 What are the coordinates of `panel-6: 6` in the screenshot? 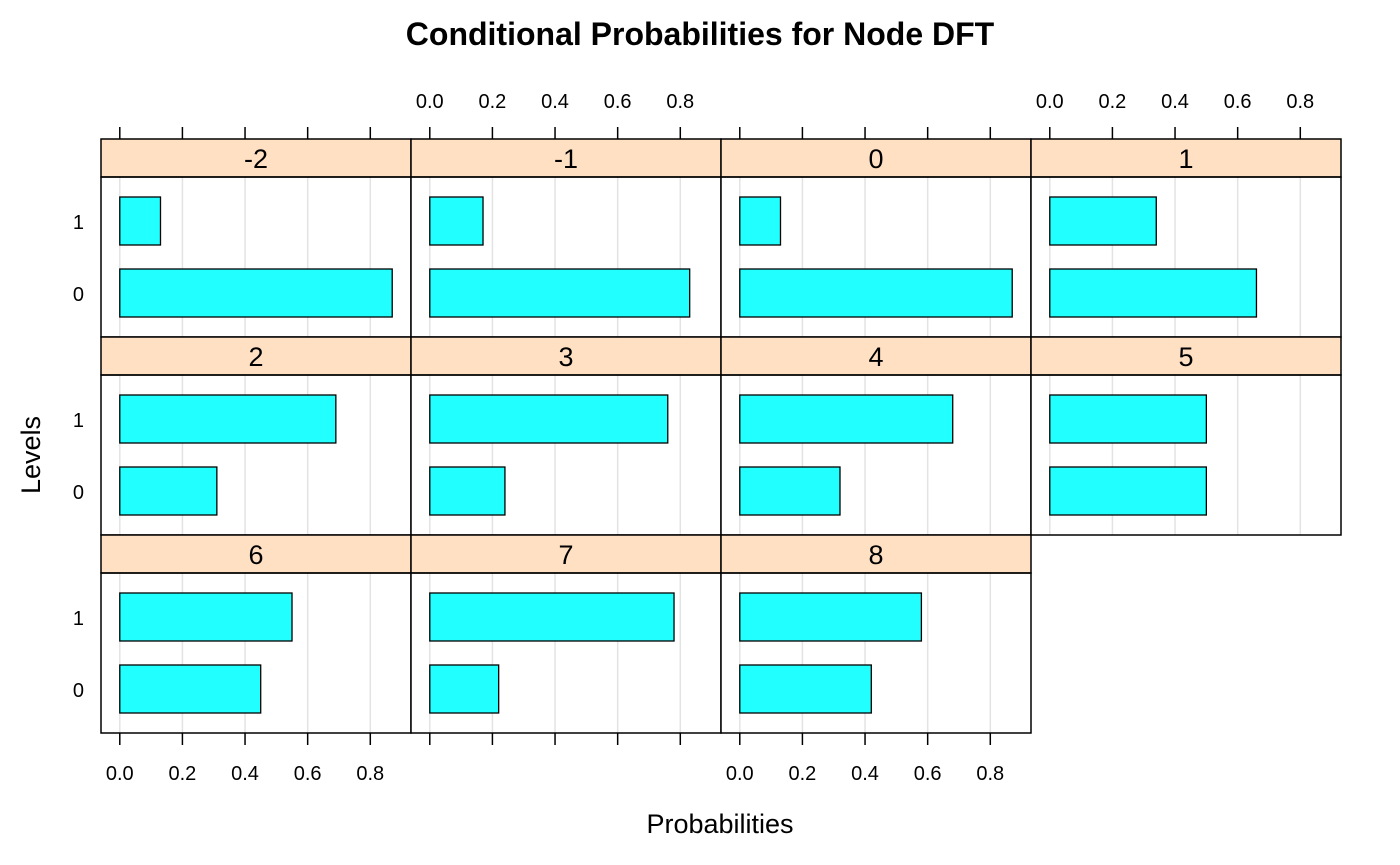 It's located at (256, 634).